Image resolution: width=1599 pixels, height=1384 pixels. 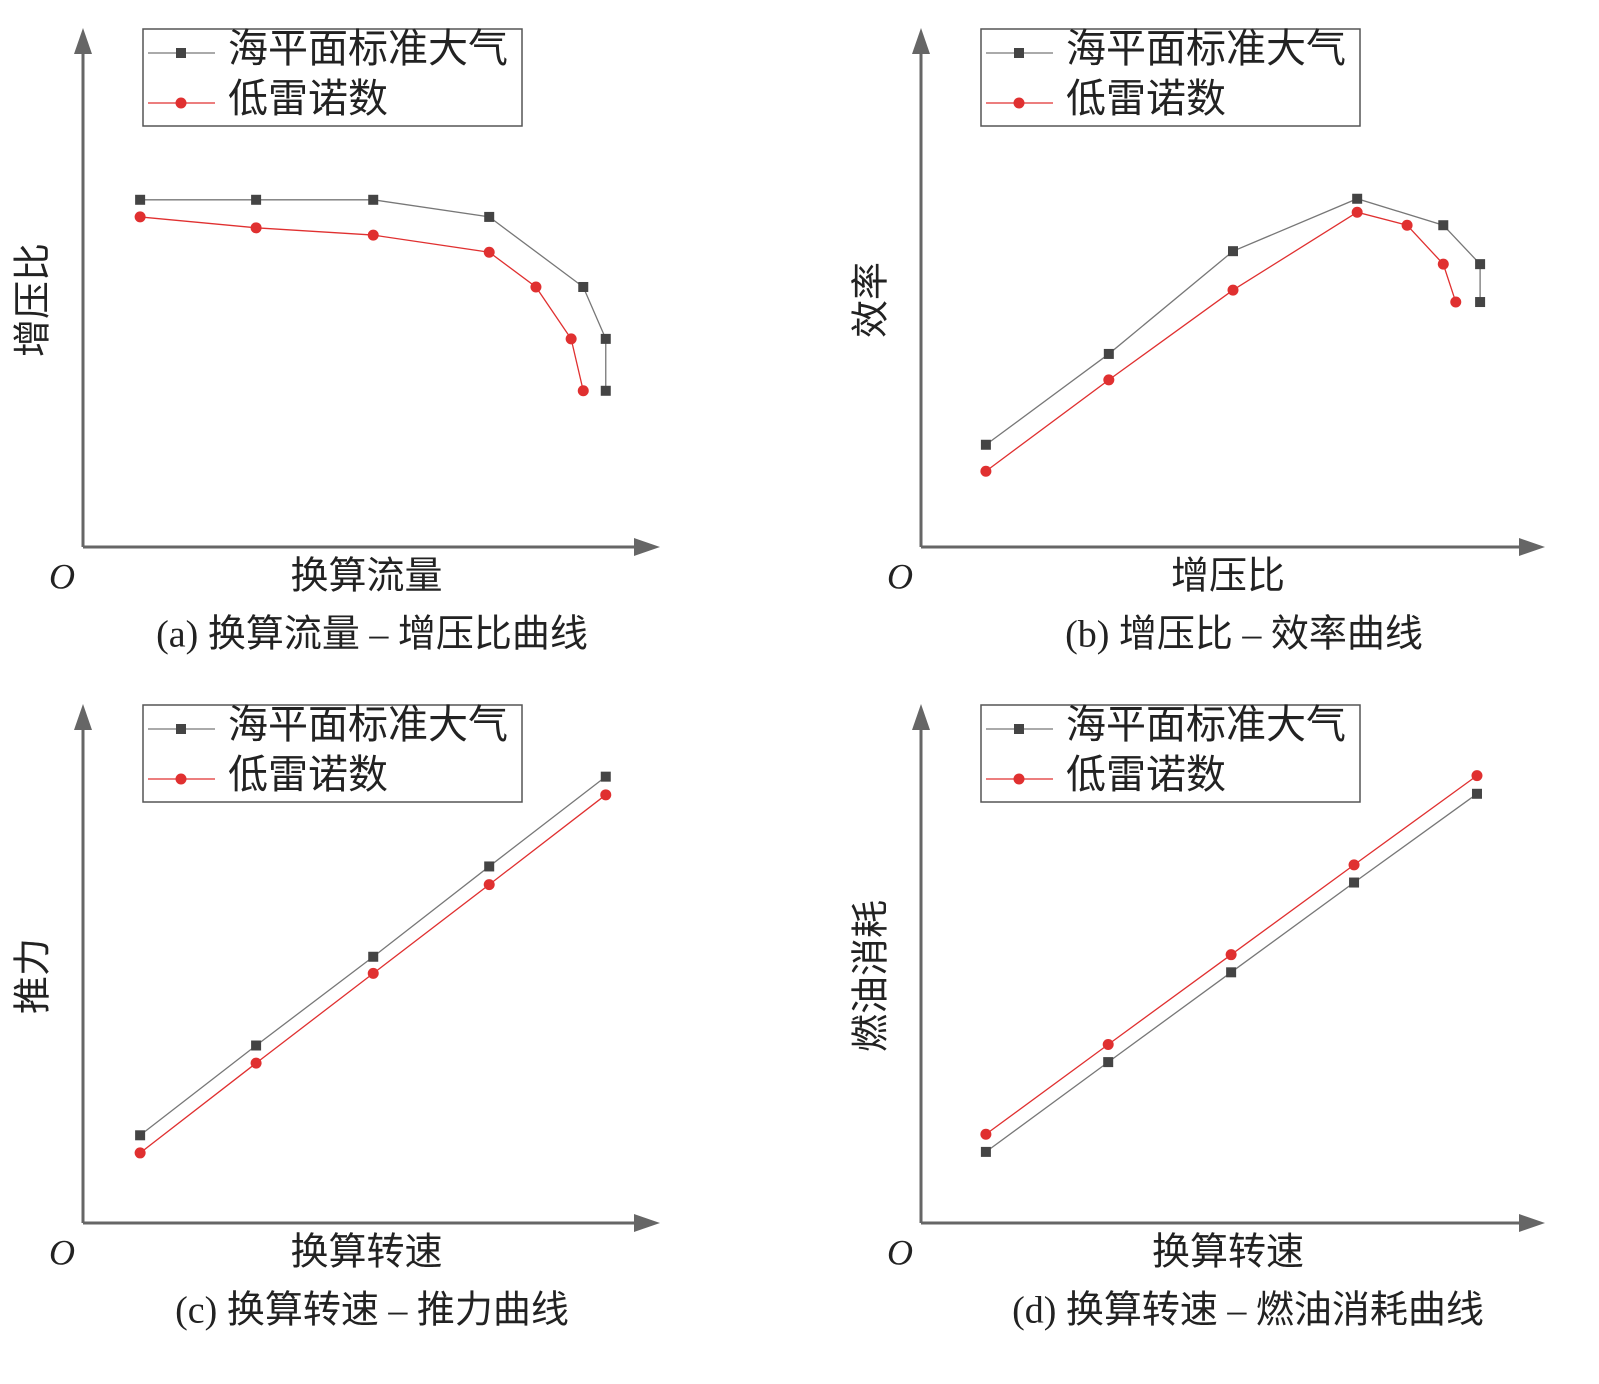 What do you see at coordinates (34, 976) in the screenshot?
I see `y-axis-label: 推力` at bounding box center [34, 976].